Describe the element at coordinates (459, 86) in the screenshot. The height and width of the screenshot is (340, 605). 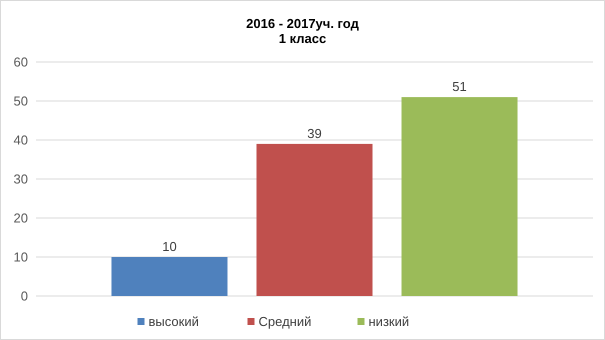
I see `data-label: 51` at that location.